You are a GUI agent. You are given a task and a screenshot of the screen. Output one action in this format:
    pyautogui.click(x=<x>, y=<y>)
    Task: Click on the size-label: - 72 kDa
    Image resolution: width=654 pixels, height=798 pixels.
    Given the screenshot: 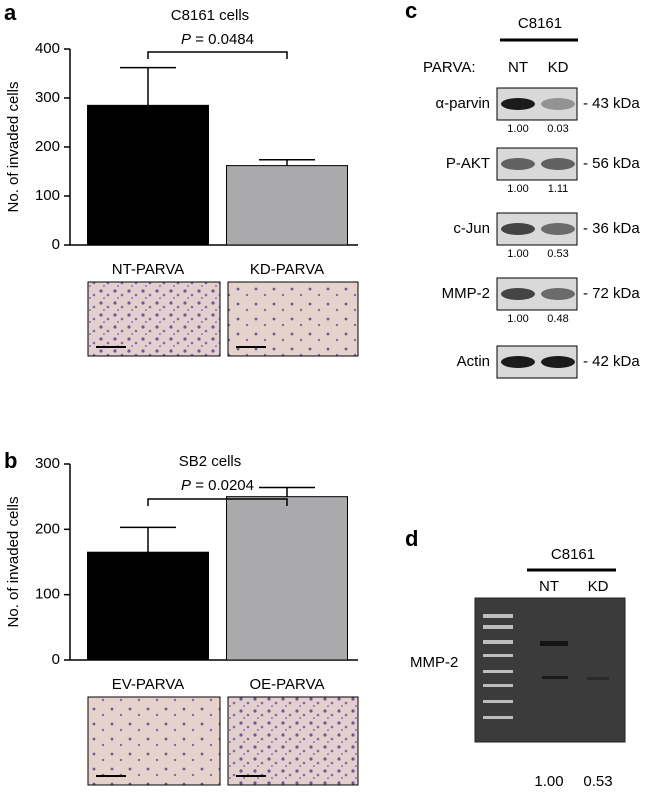 What is the action you would take?
    pyautogui.click(x=611, y=293)
    